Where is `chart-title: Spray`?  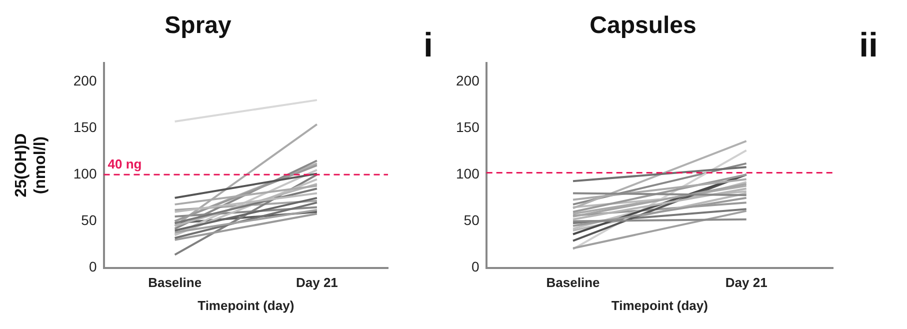
chart-title: Spray is located at coordinates (198, 26).